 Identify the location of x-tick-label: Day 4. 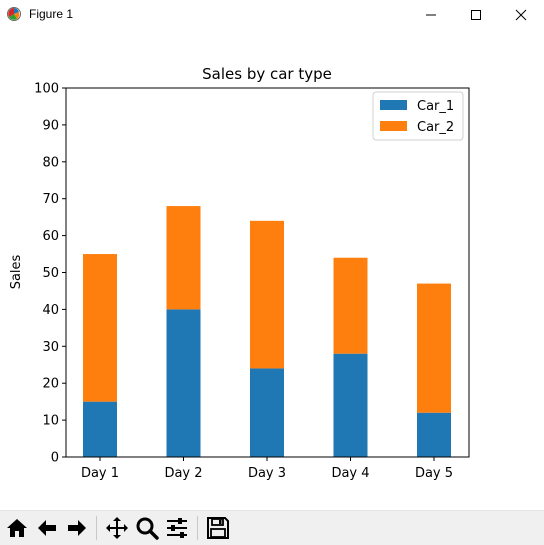
(350, 473).